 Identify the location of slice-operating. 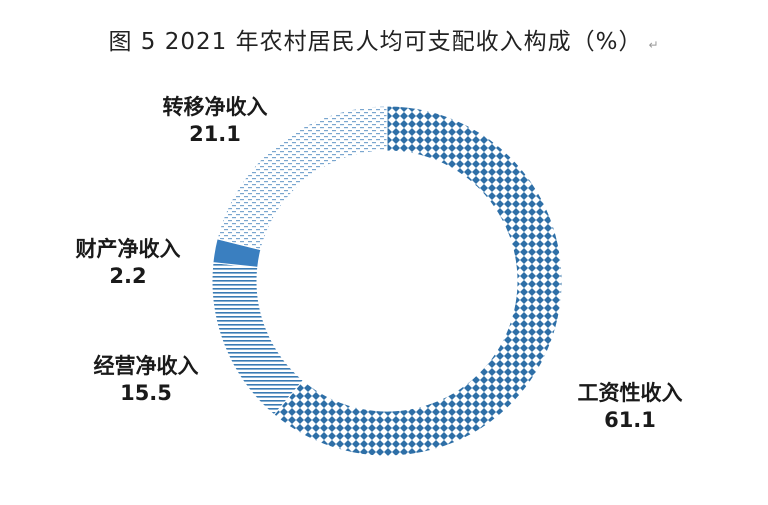
(257, 339).